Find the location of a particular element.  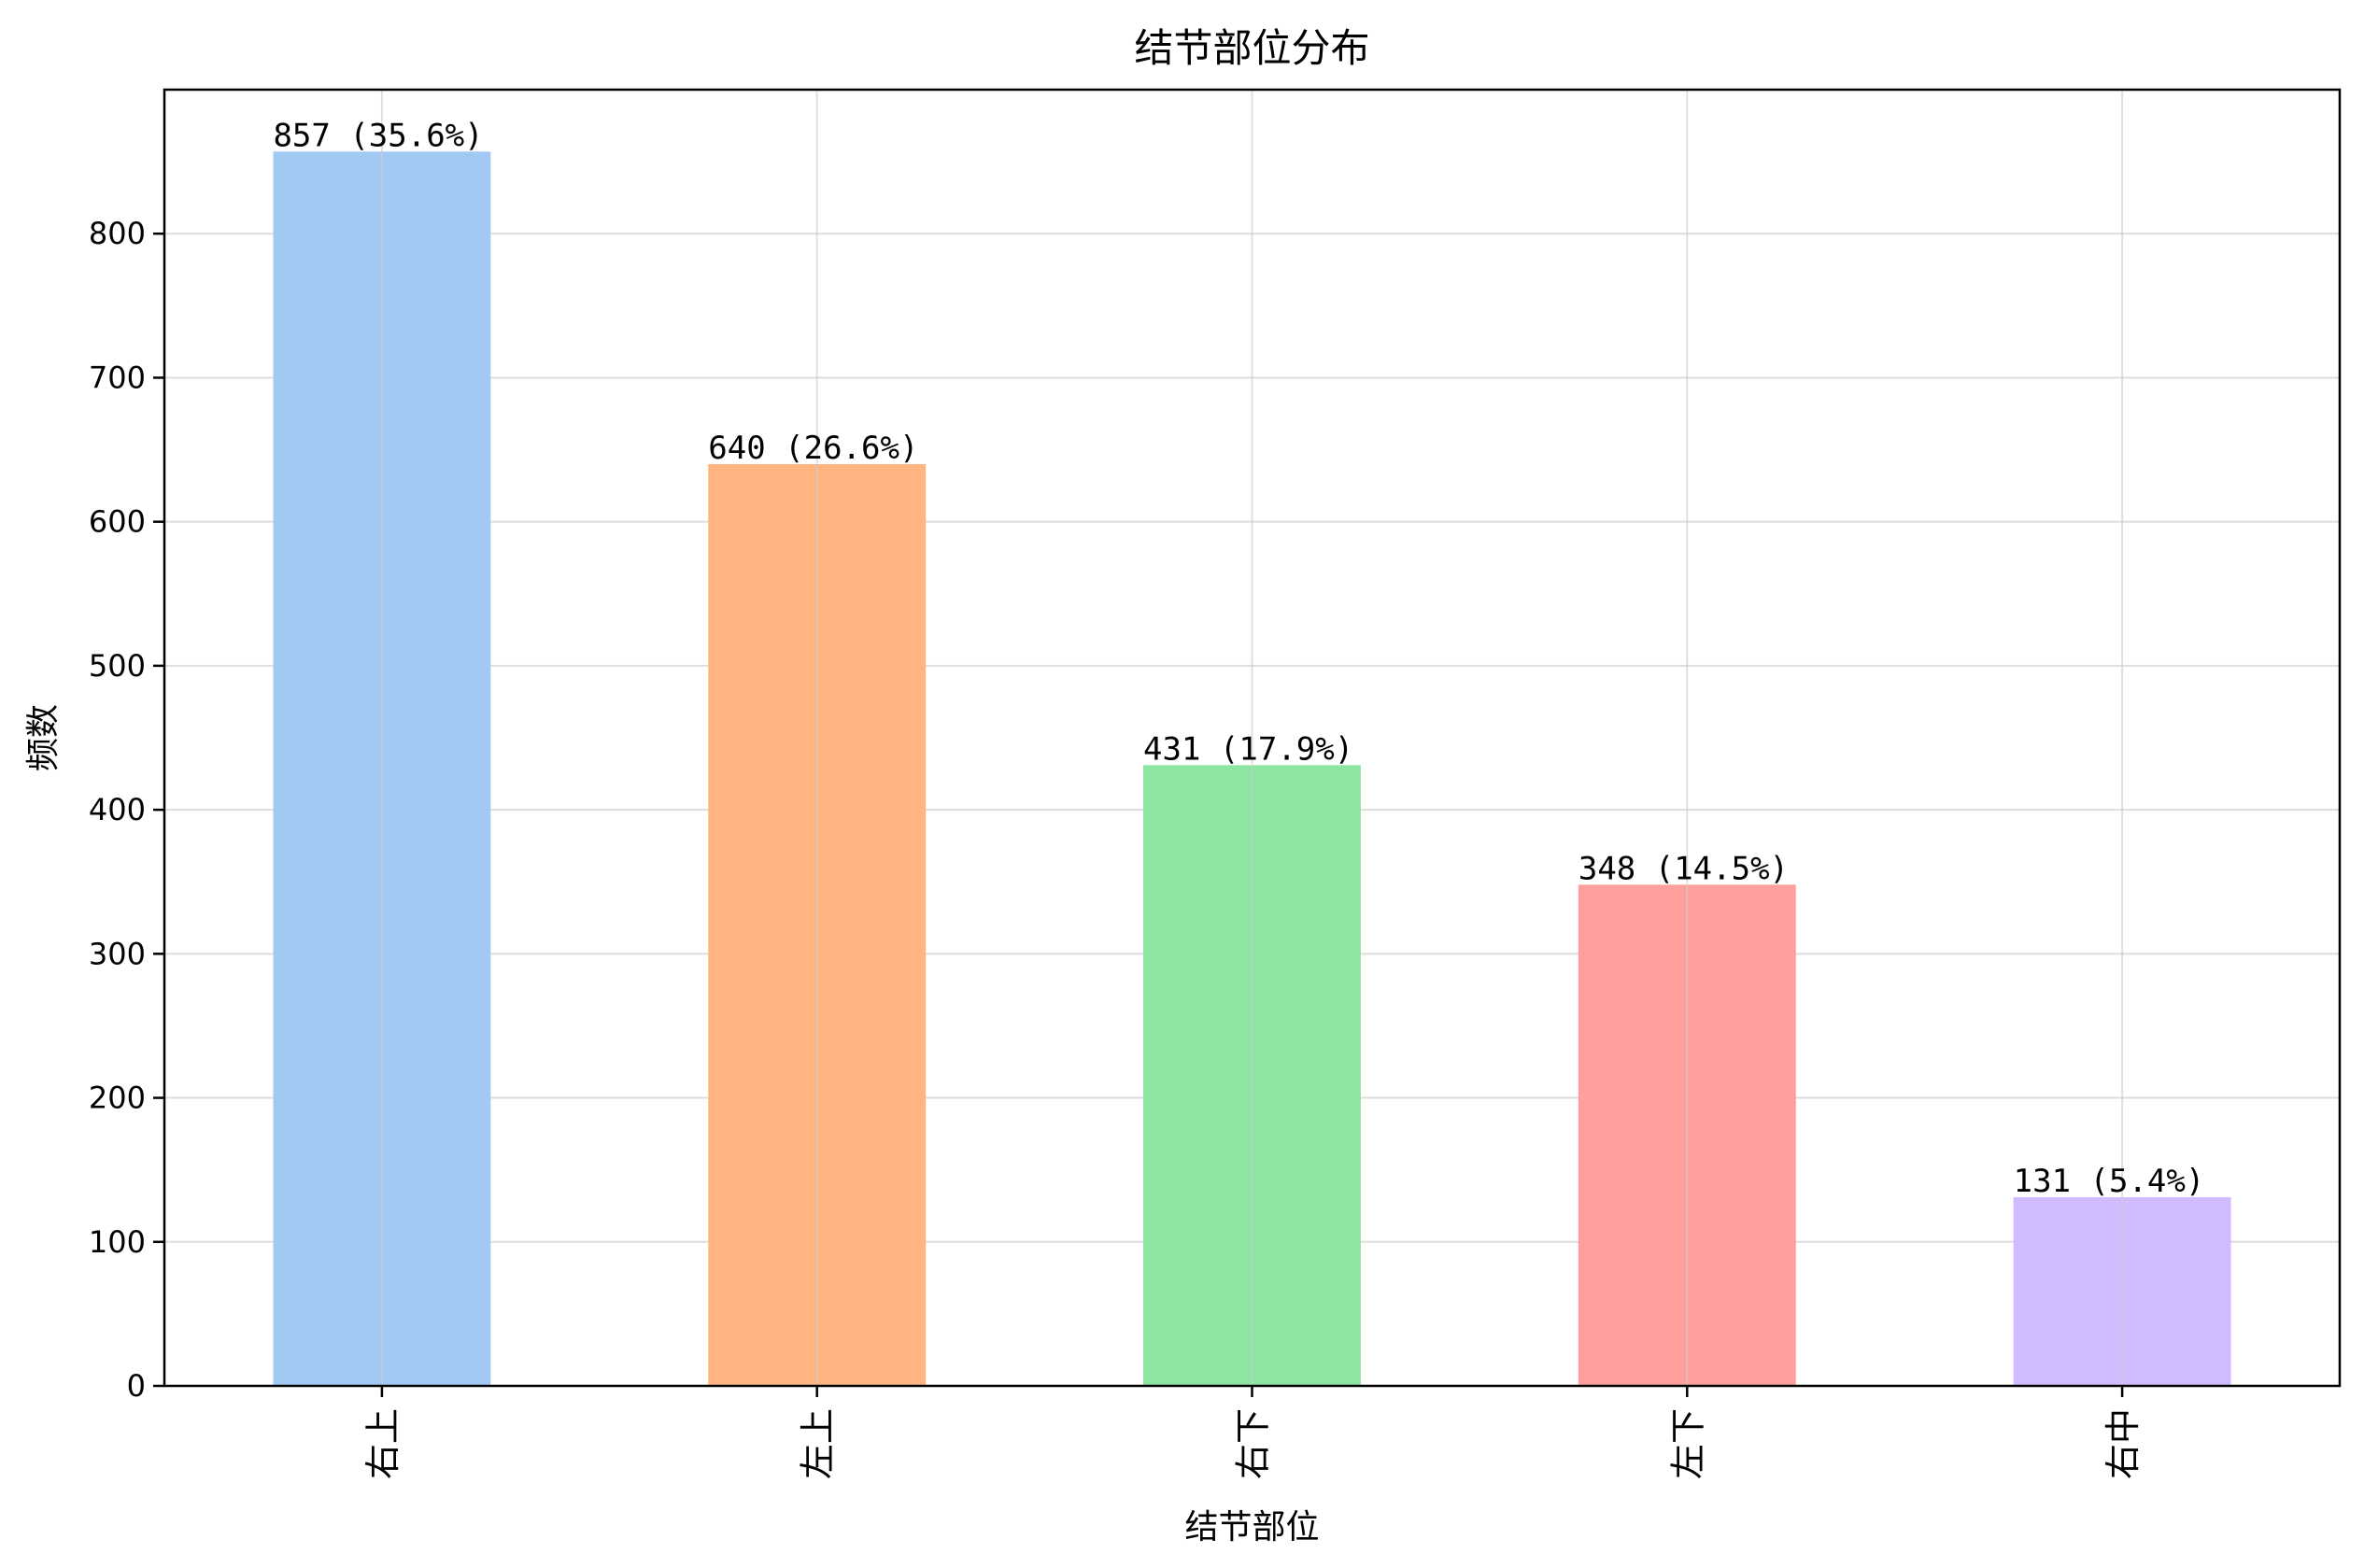

x-tick-label: 右上 is located at coordinates (383, 1443).